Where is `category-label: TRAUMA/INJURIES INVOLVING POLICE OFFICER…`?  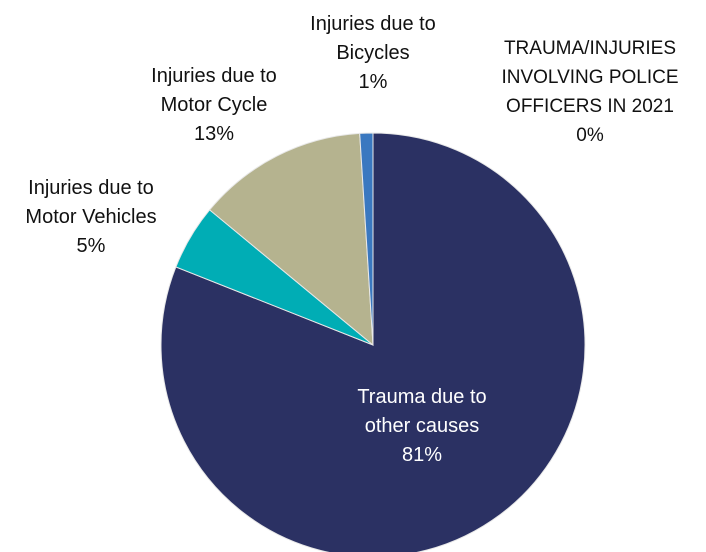
category-label: TRAUMA/INJURIES INVOLVING POLICE OFFICER… is located at coordinates (590, 77).